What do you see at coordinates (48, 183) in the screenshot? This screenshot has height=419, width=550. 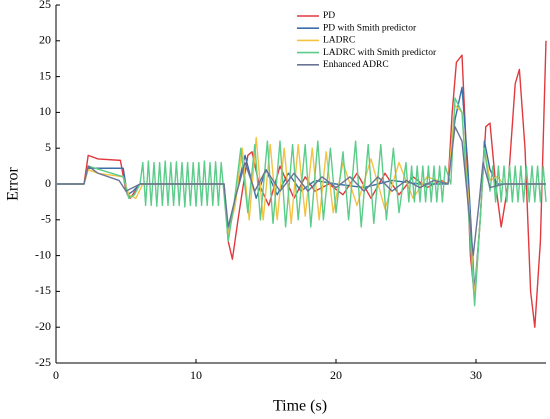 I see `y-tick-label: 0` at bounding box center [48, 183].